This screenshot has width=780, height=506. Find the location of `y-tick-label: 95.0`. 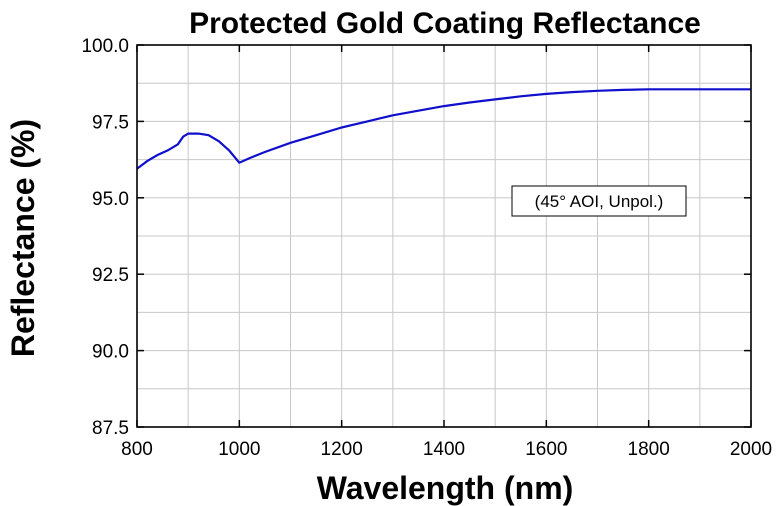

y-tick-label: 95.0 is located at coordinates (110, 199).